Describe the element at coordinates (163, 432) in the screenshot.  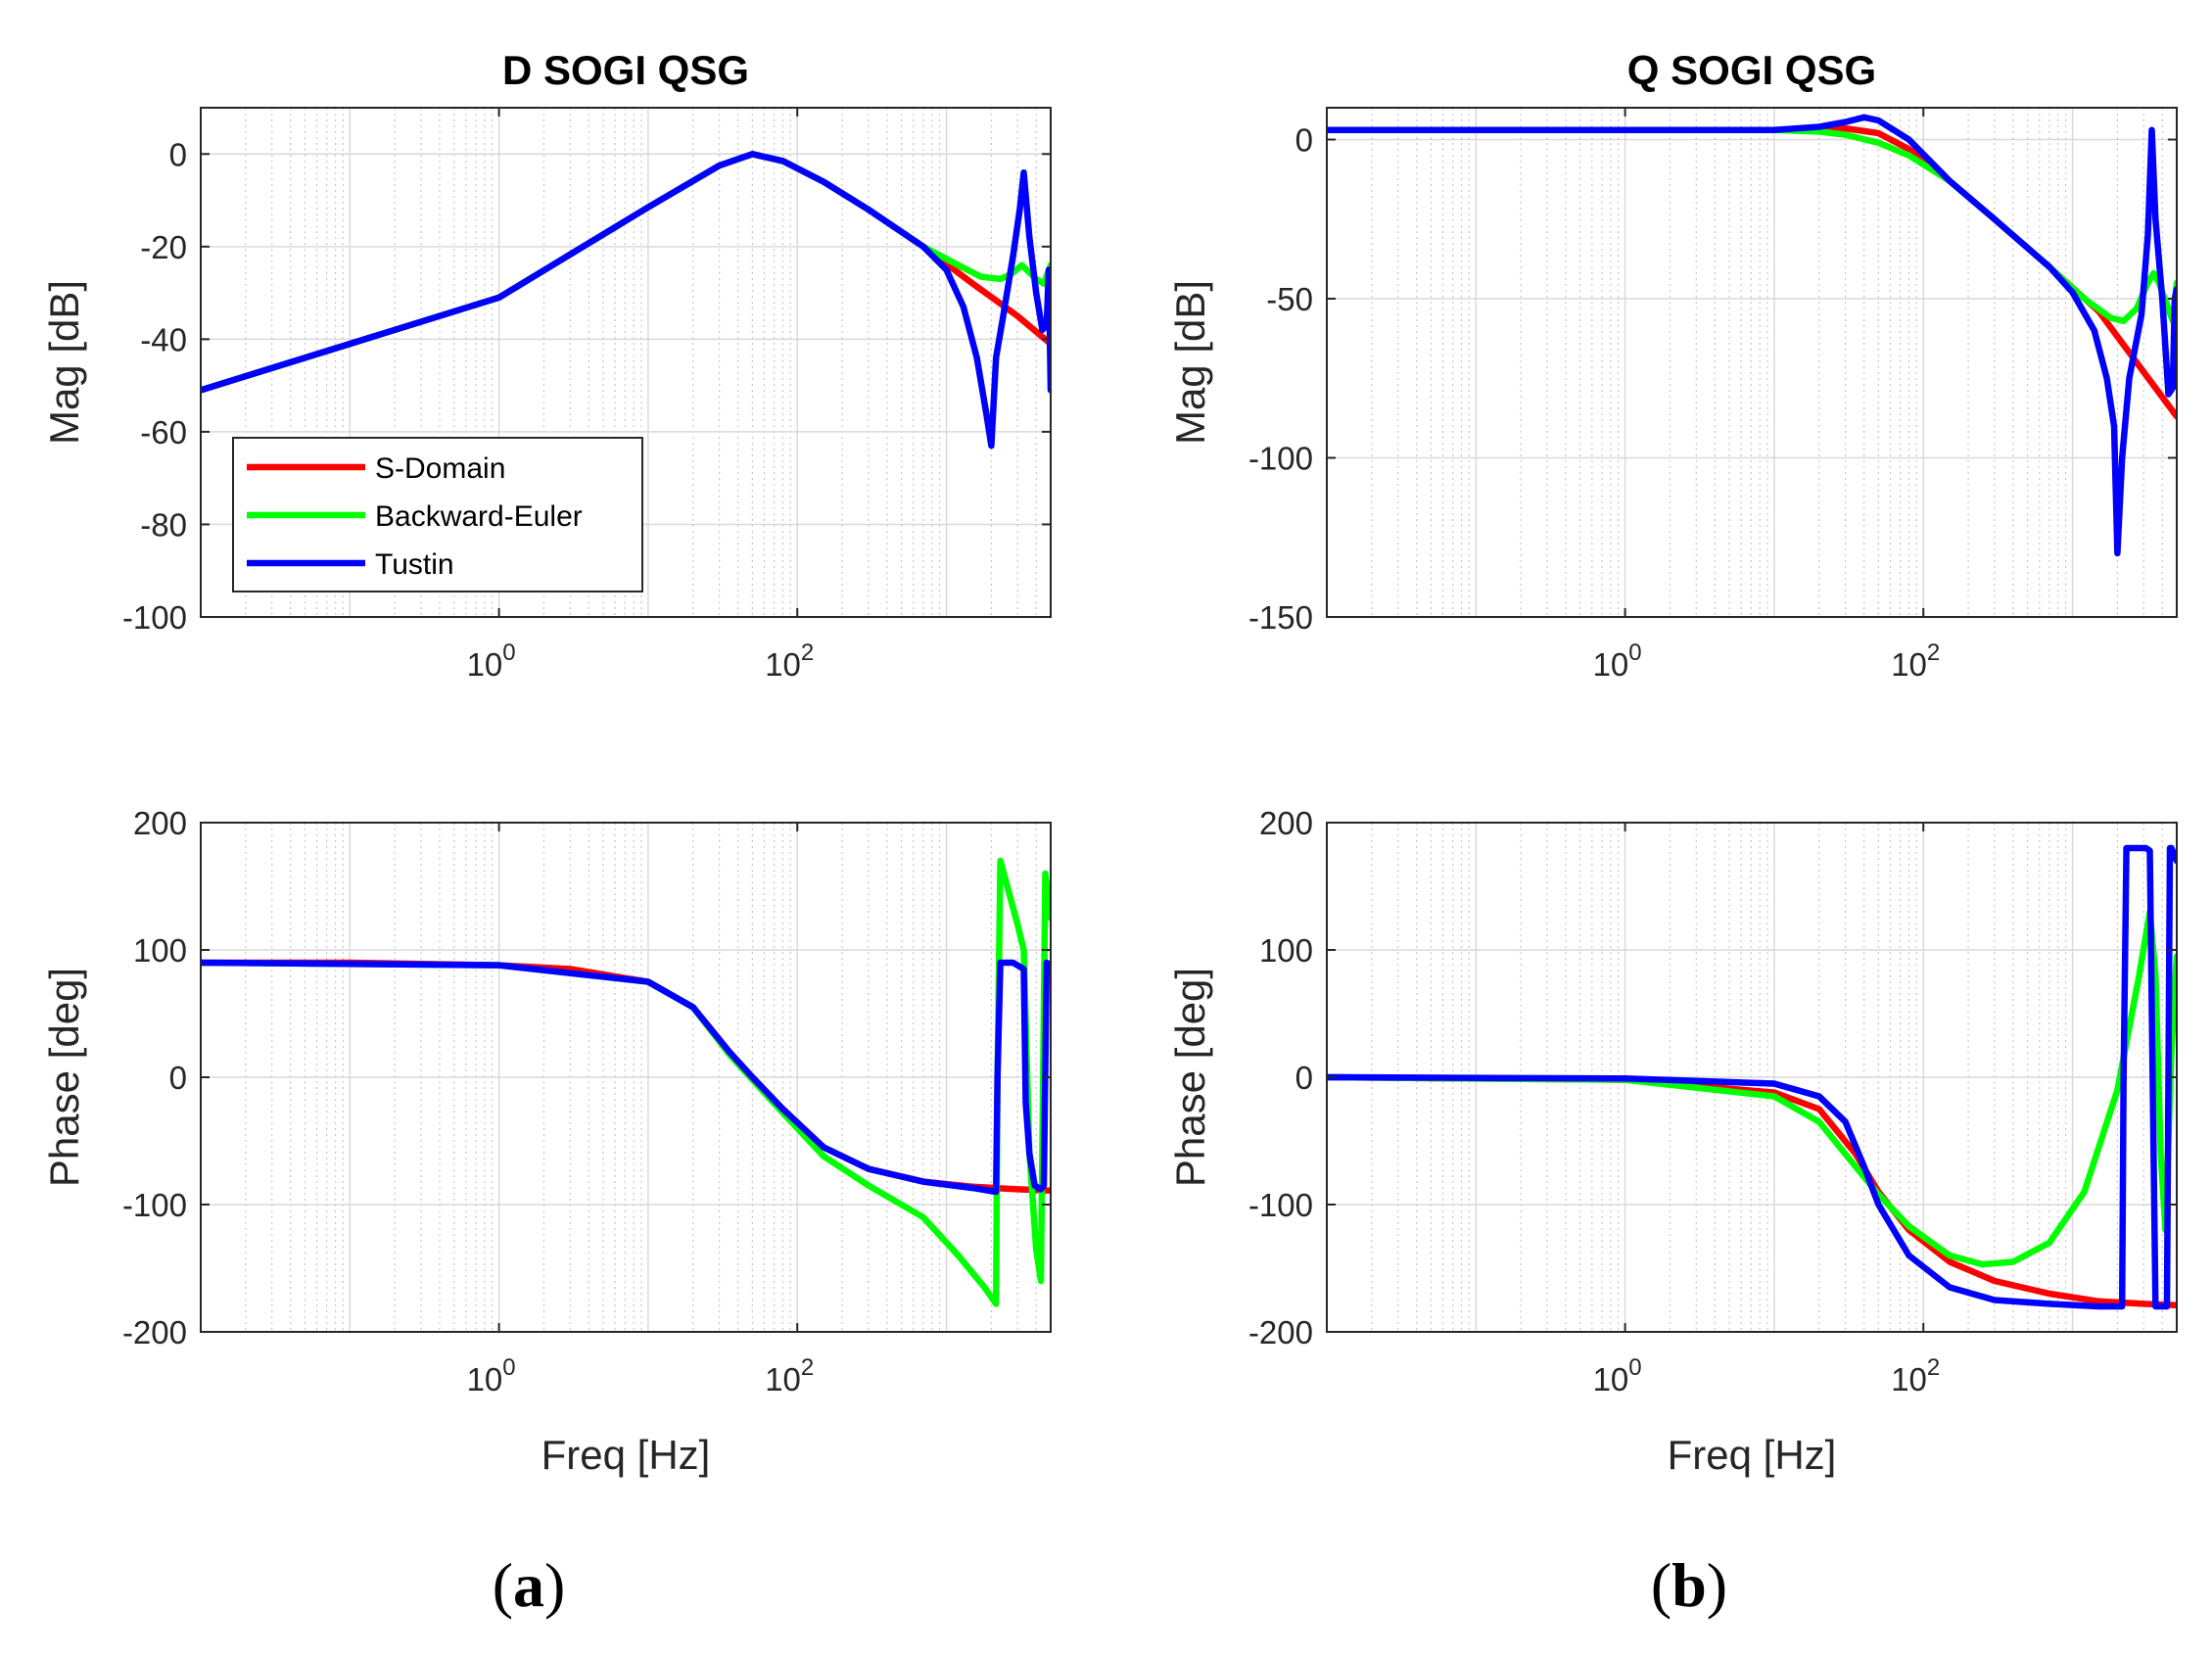
I see `y-tick-label: -60` at that location.